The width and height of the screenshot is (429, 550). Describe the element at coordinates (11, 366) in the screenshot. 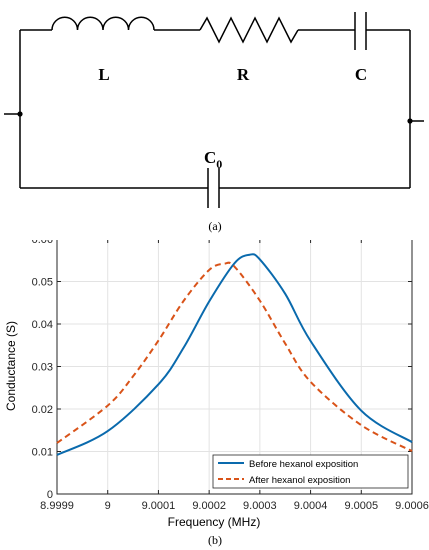

I see `y-axis-label: Conductance (S)` at that location.